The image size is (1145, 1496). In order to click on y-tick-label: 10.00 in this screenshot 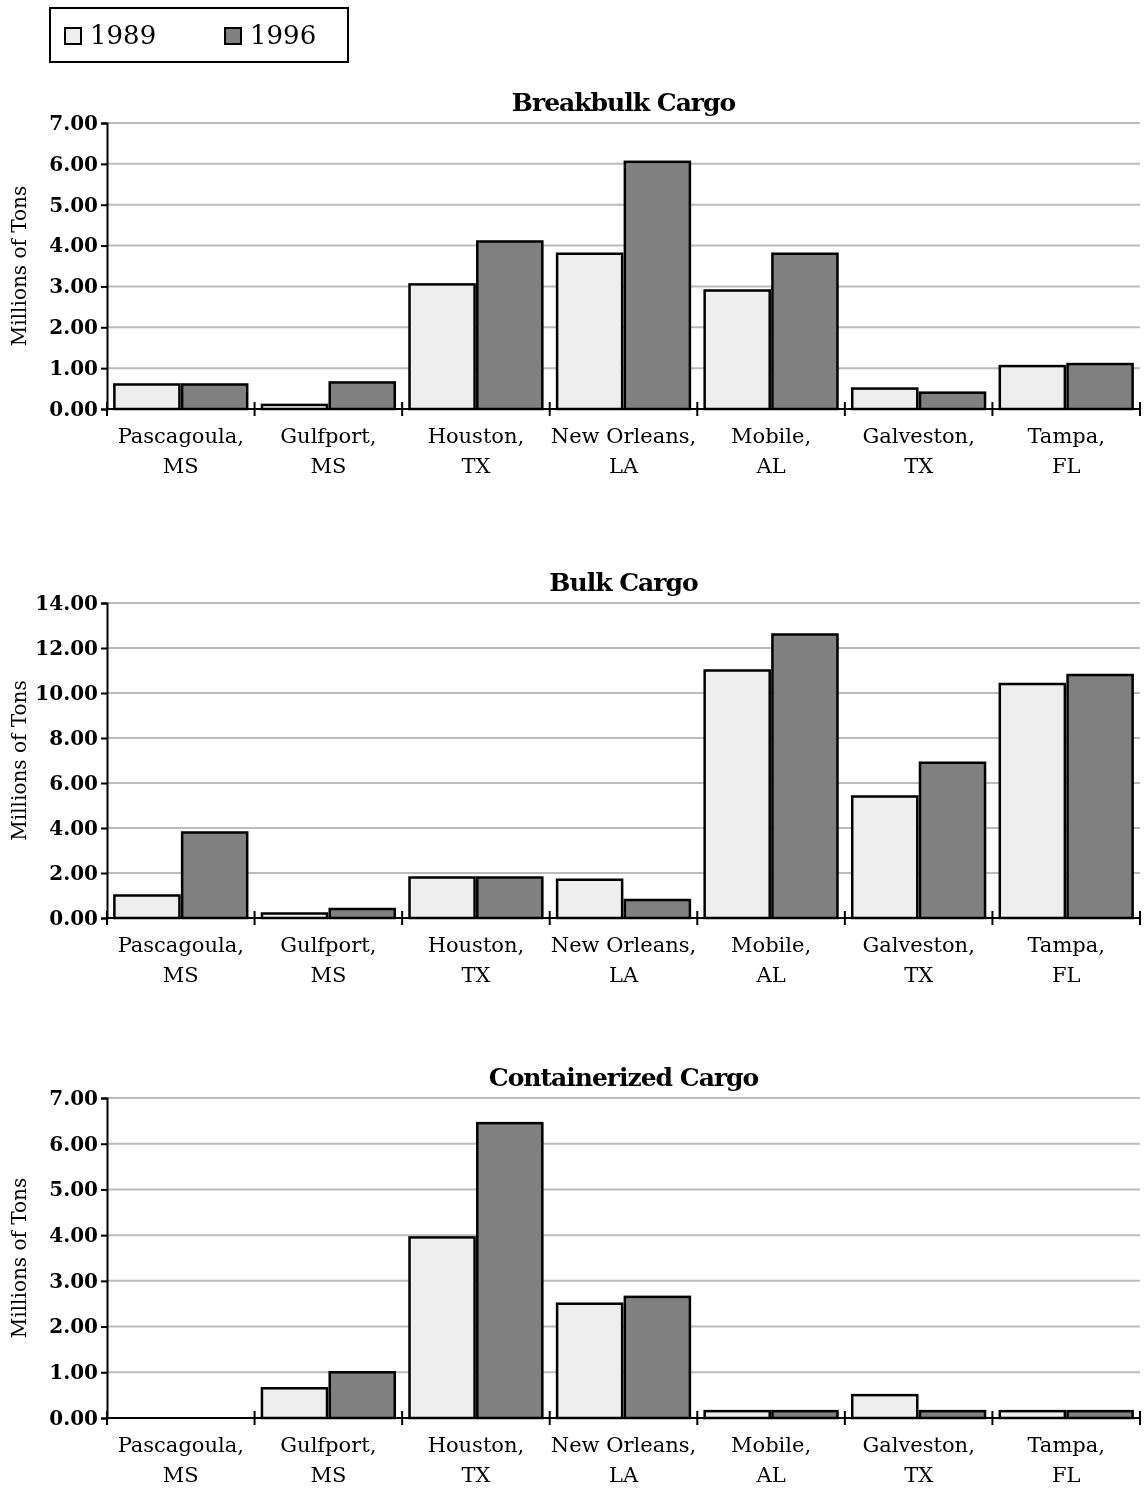, I will do `click(66, 692)`.